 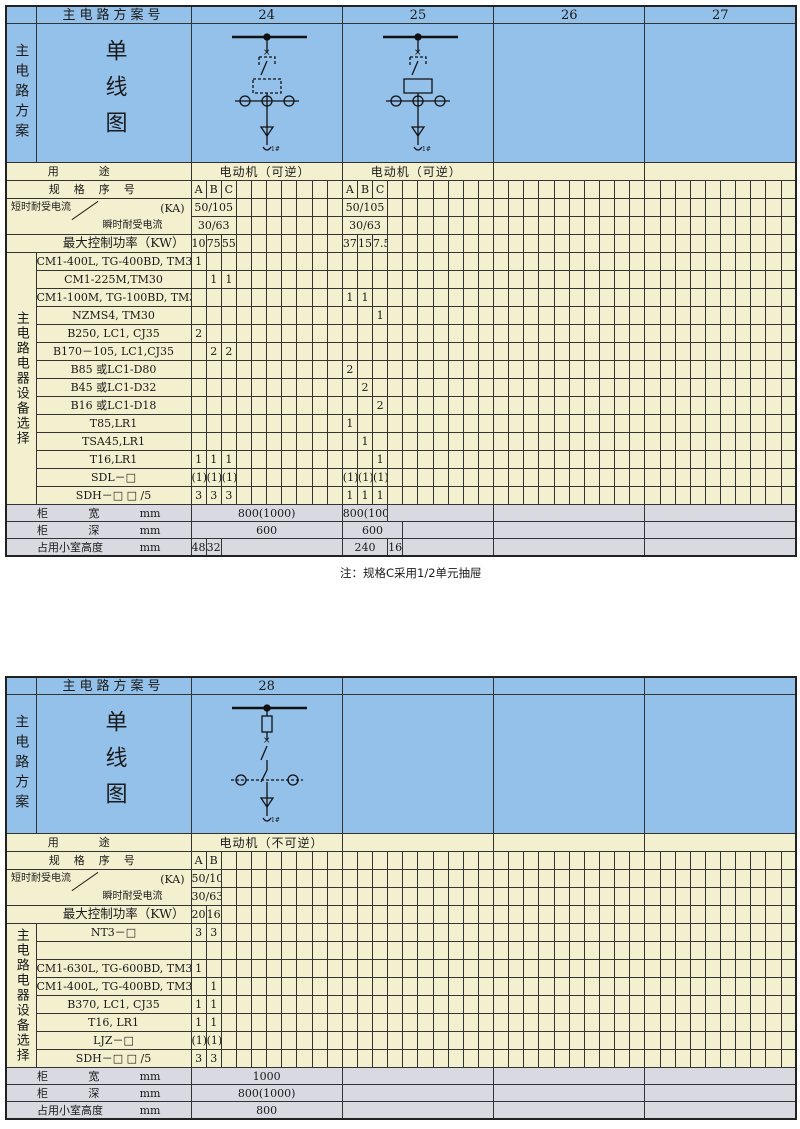 I want to click on equipment-row: CM1-100M, TG-100BD, TM30 1 1, so click(x=401, y=297).